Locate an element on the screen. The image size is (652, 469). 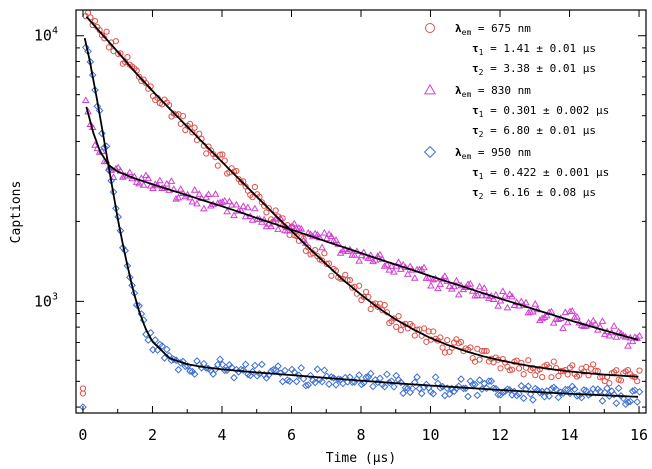
x-tick-label: 6 is located at coordinates (291, 435).